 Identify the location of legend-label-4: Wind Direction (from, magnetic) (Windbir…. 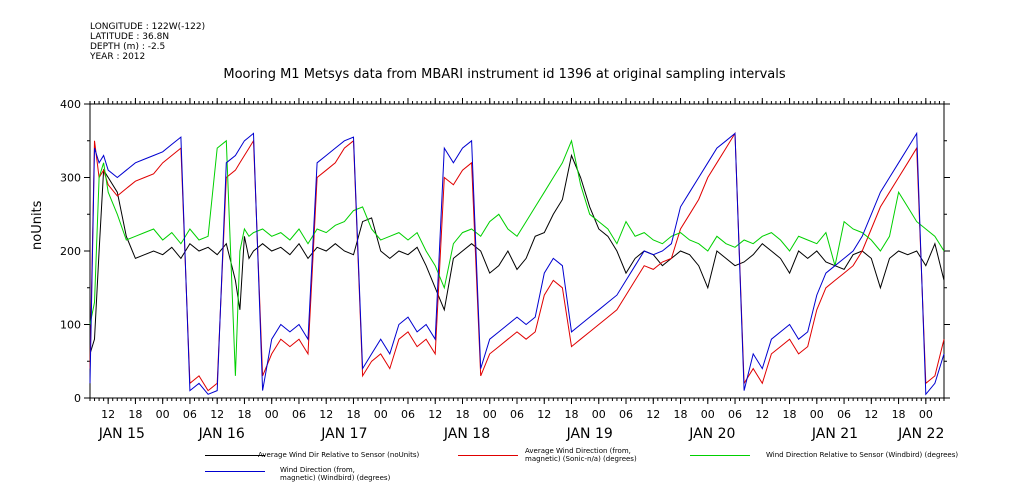
(335, 474).